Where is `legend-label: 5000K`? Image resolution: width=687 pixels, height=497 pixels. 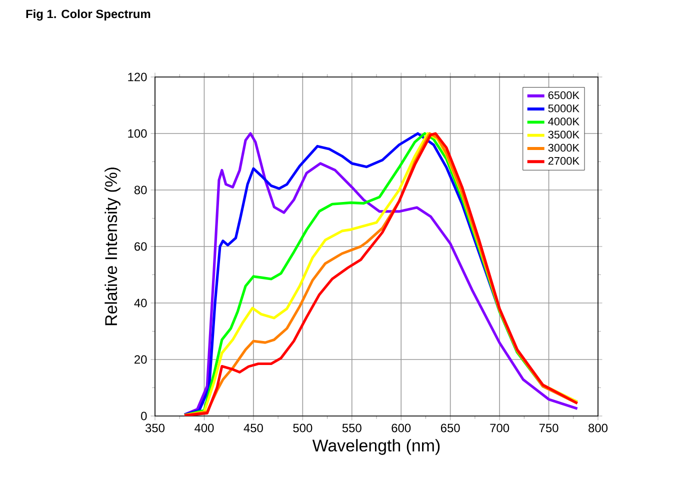
legend-label: 5000K is located at coordinates (564, 108).